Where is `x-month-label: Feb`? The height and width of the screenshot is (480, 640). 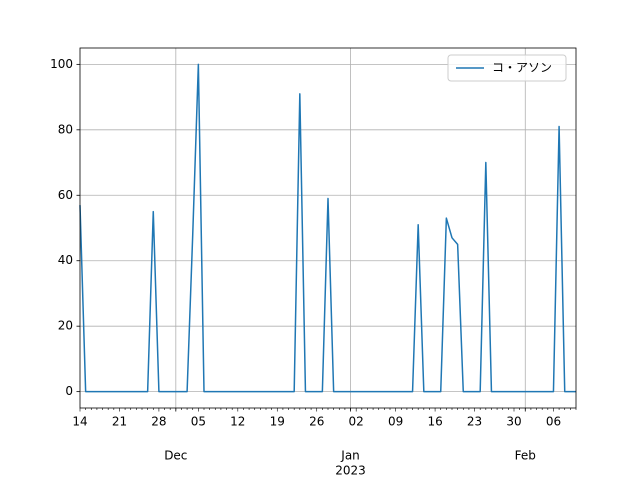 x-month-label: Feb is located at coordinates (525, 456).